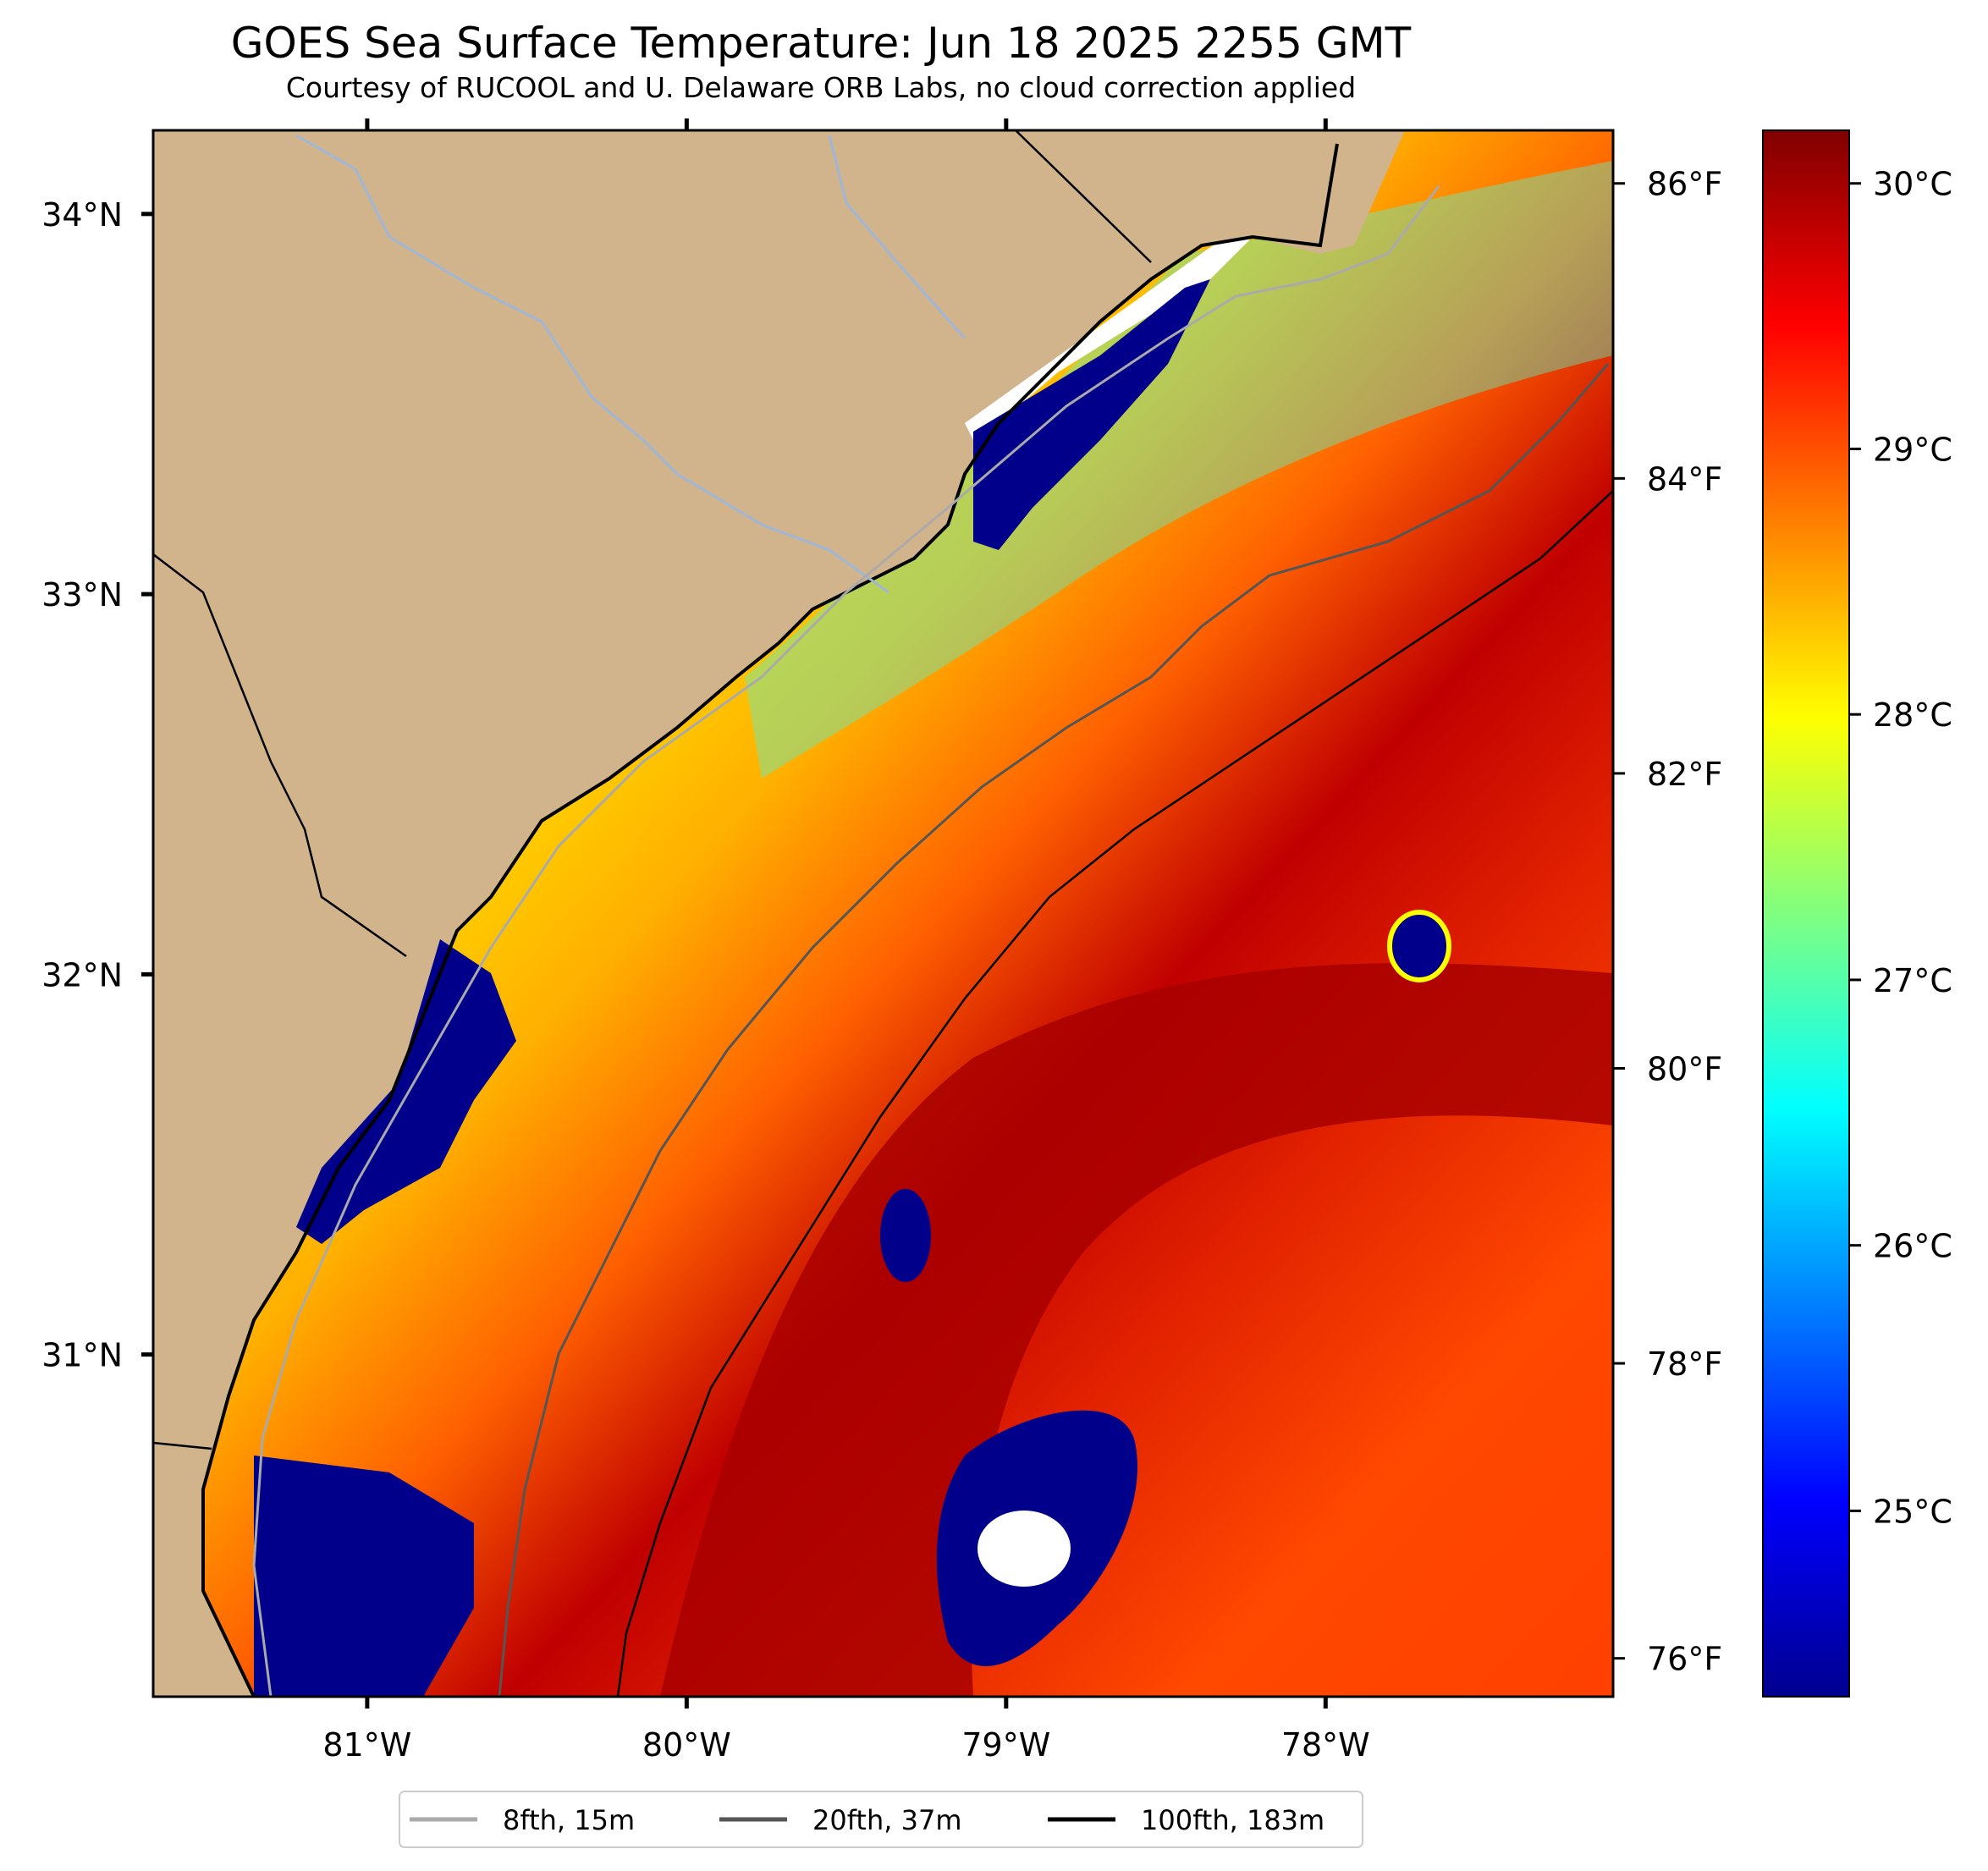  I want to click on legend-label: 20fth, 37m, so click(886, 1820).